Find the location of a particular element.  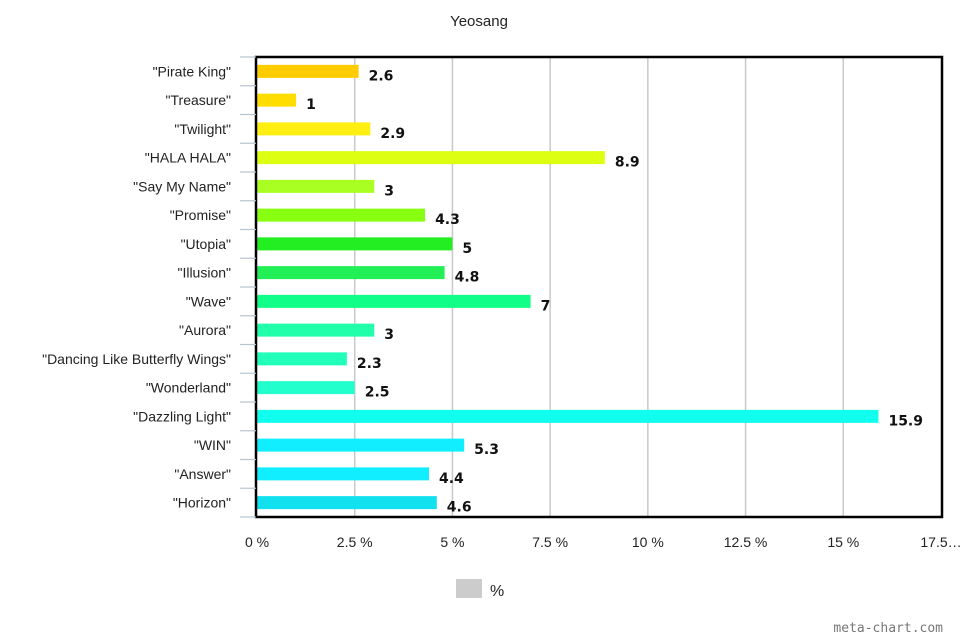

category-label: "Twilight" is located at coordinates (202, 129).